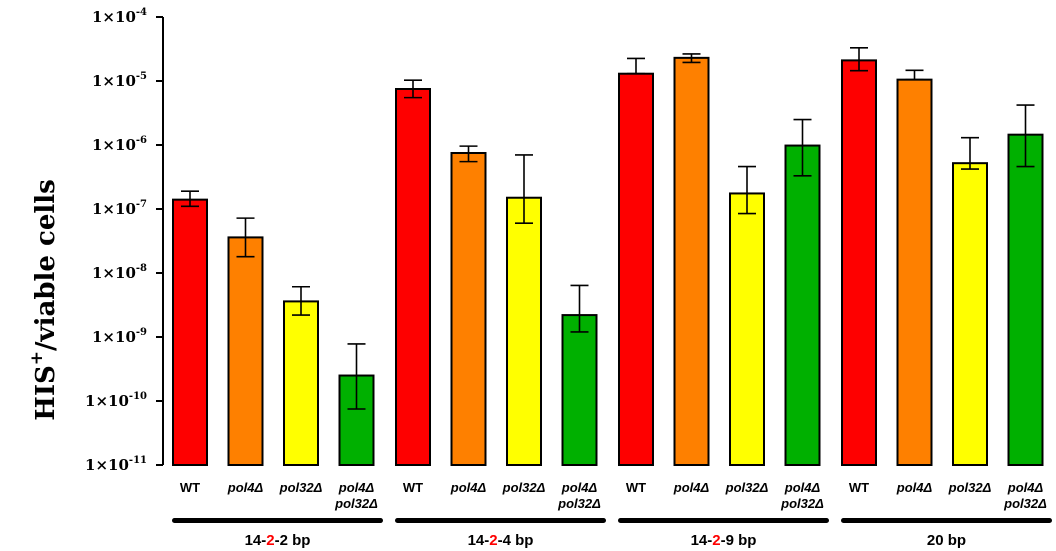 This screenshot has height=551, width=1056. What do you see at coordinates (612, 533) in the screenshot?
I see `group-labels: 14-2-2 bp 14-2-4 bp 14-2-9 bp 20 bp` at bounding box center [612, 533].